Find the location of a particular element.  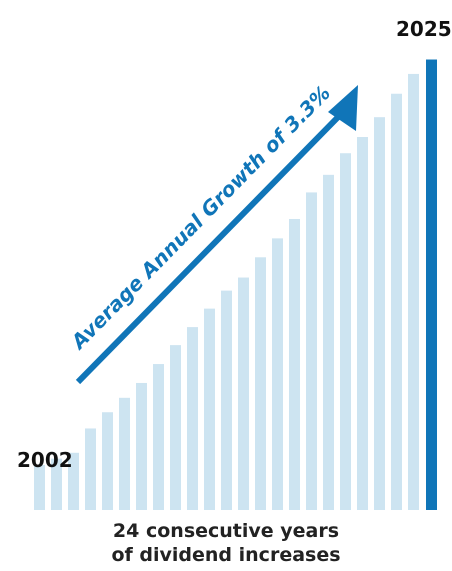

bar-2016 is located at coordinates (277, 374).